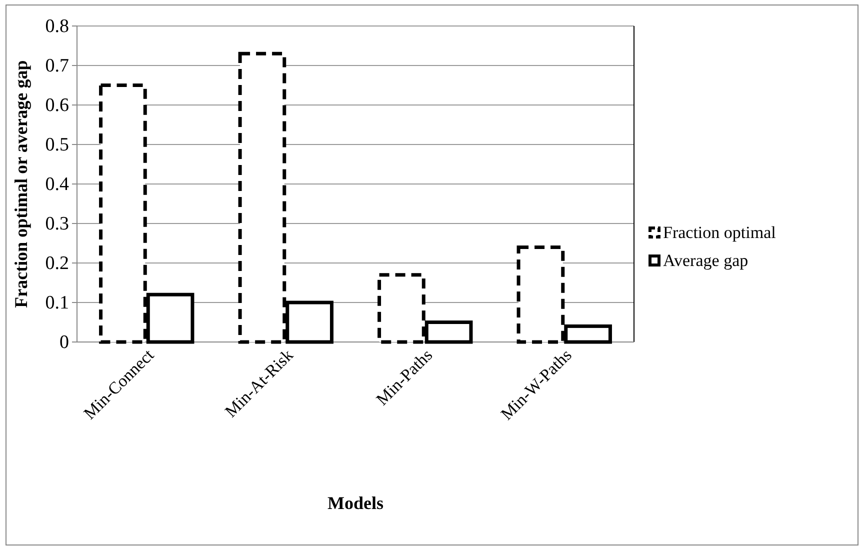 The width and height of the screenshot is (865, 552). What do you see at coordinates (719, 232) in the screenshot?
I see `legend-label: Fraction optimal` at bounding box center [719, 232].